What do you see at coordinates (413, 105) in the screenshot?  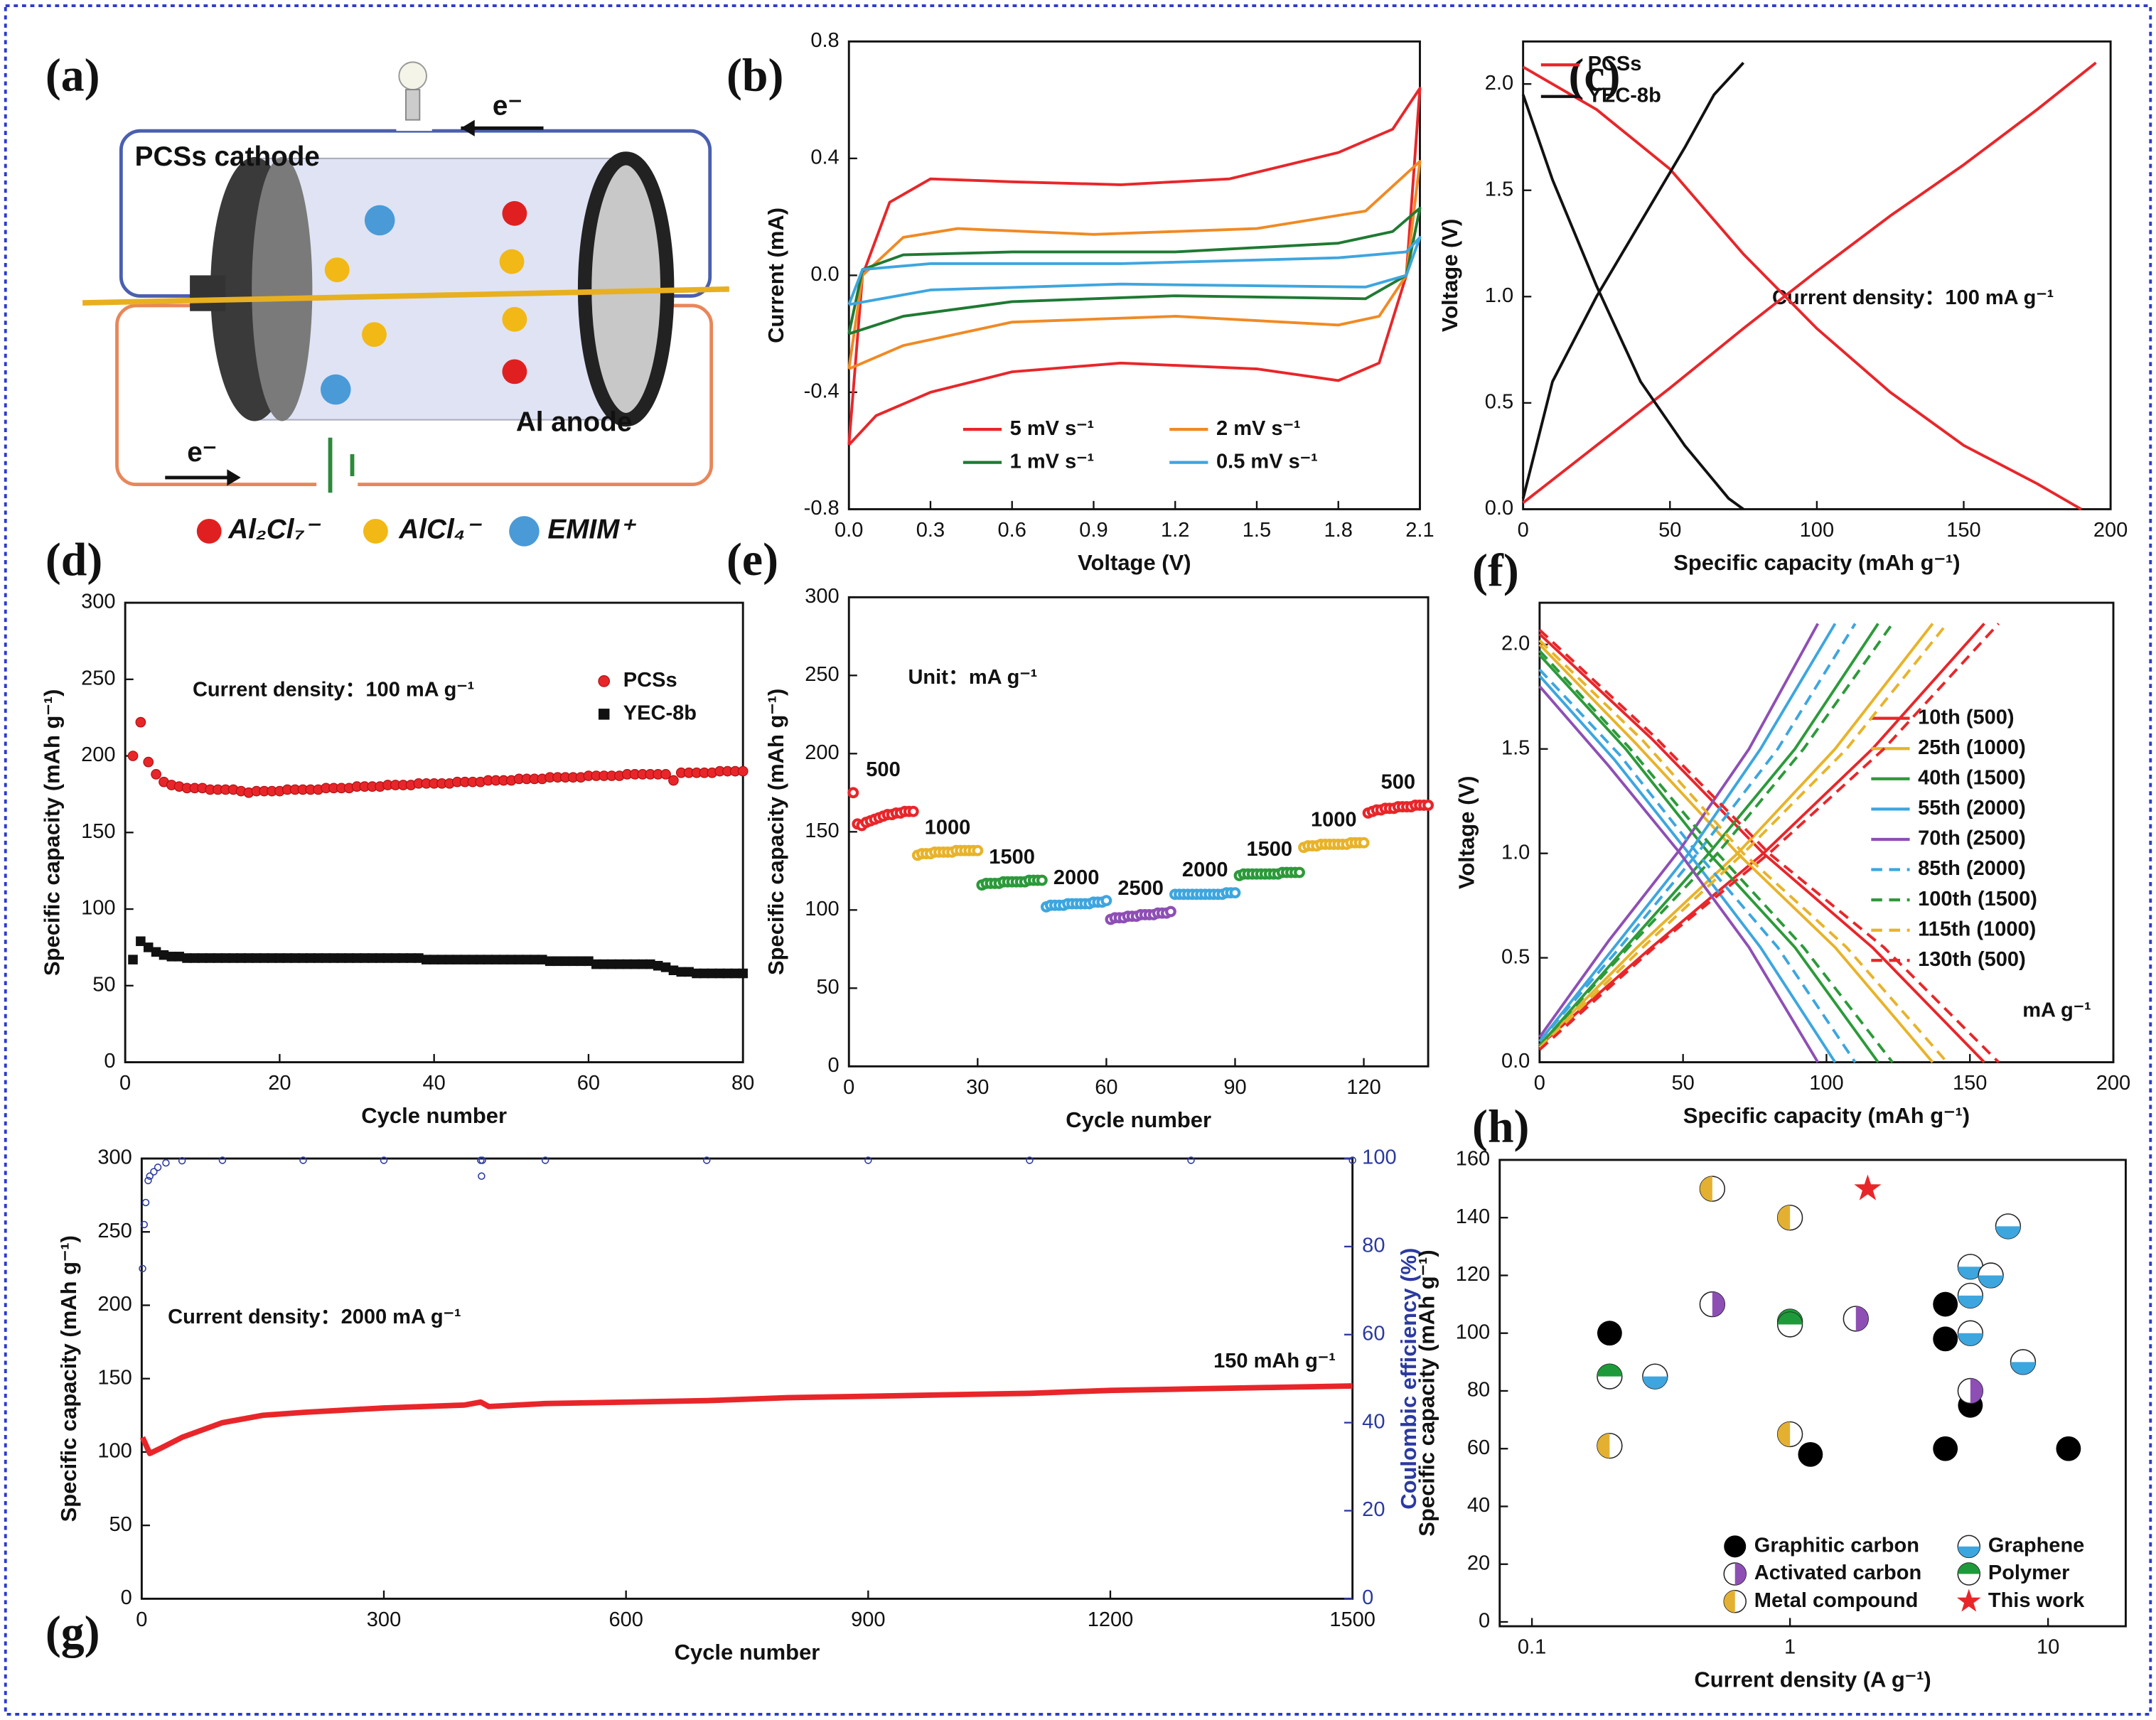 I see `bulb-base` at bounding box center [413, 105].